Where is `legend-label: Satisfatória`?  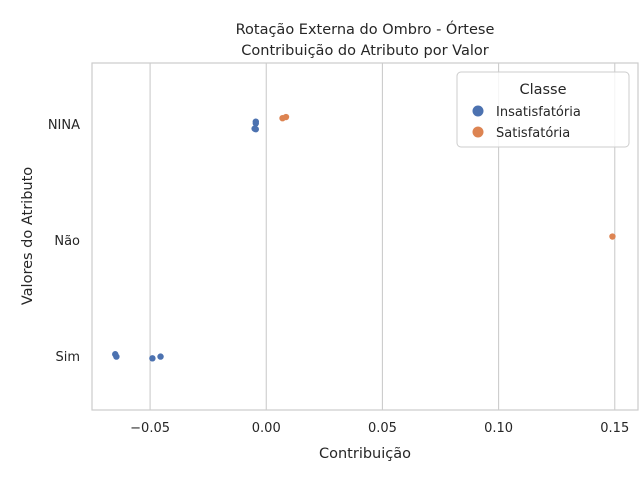
legend-label: Satisfatória is located at coordinates (533, 133).